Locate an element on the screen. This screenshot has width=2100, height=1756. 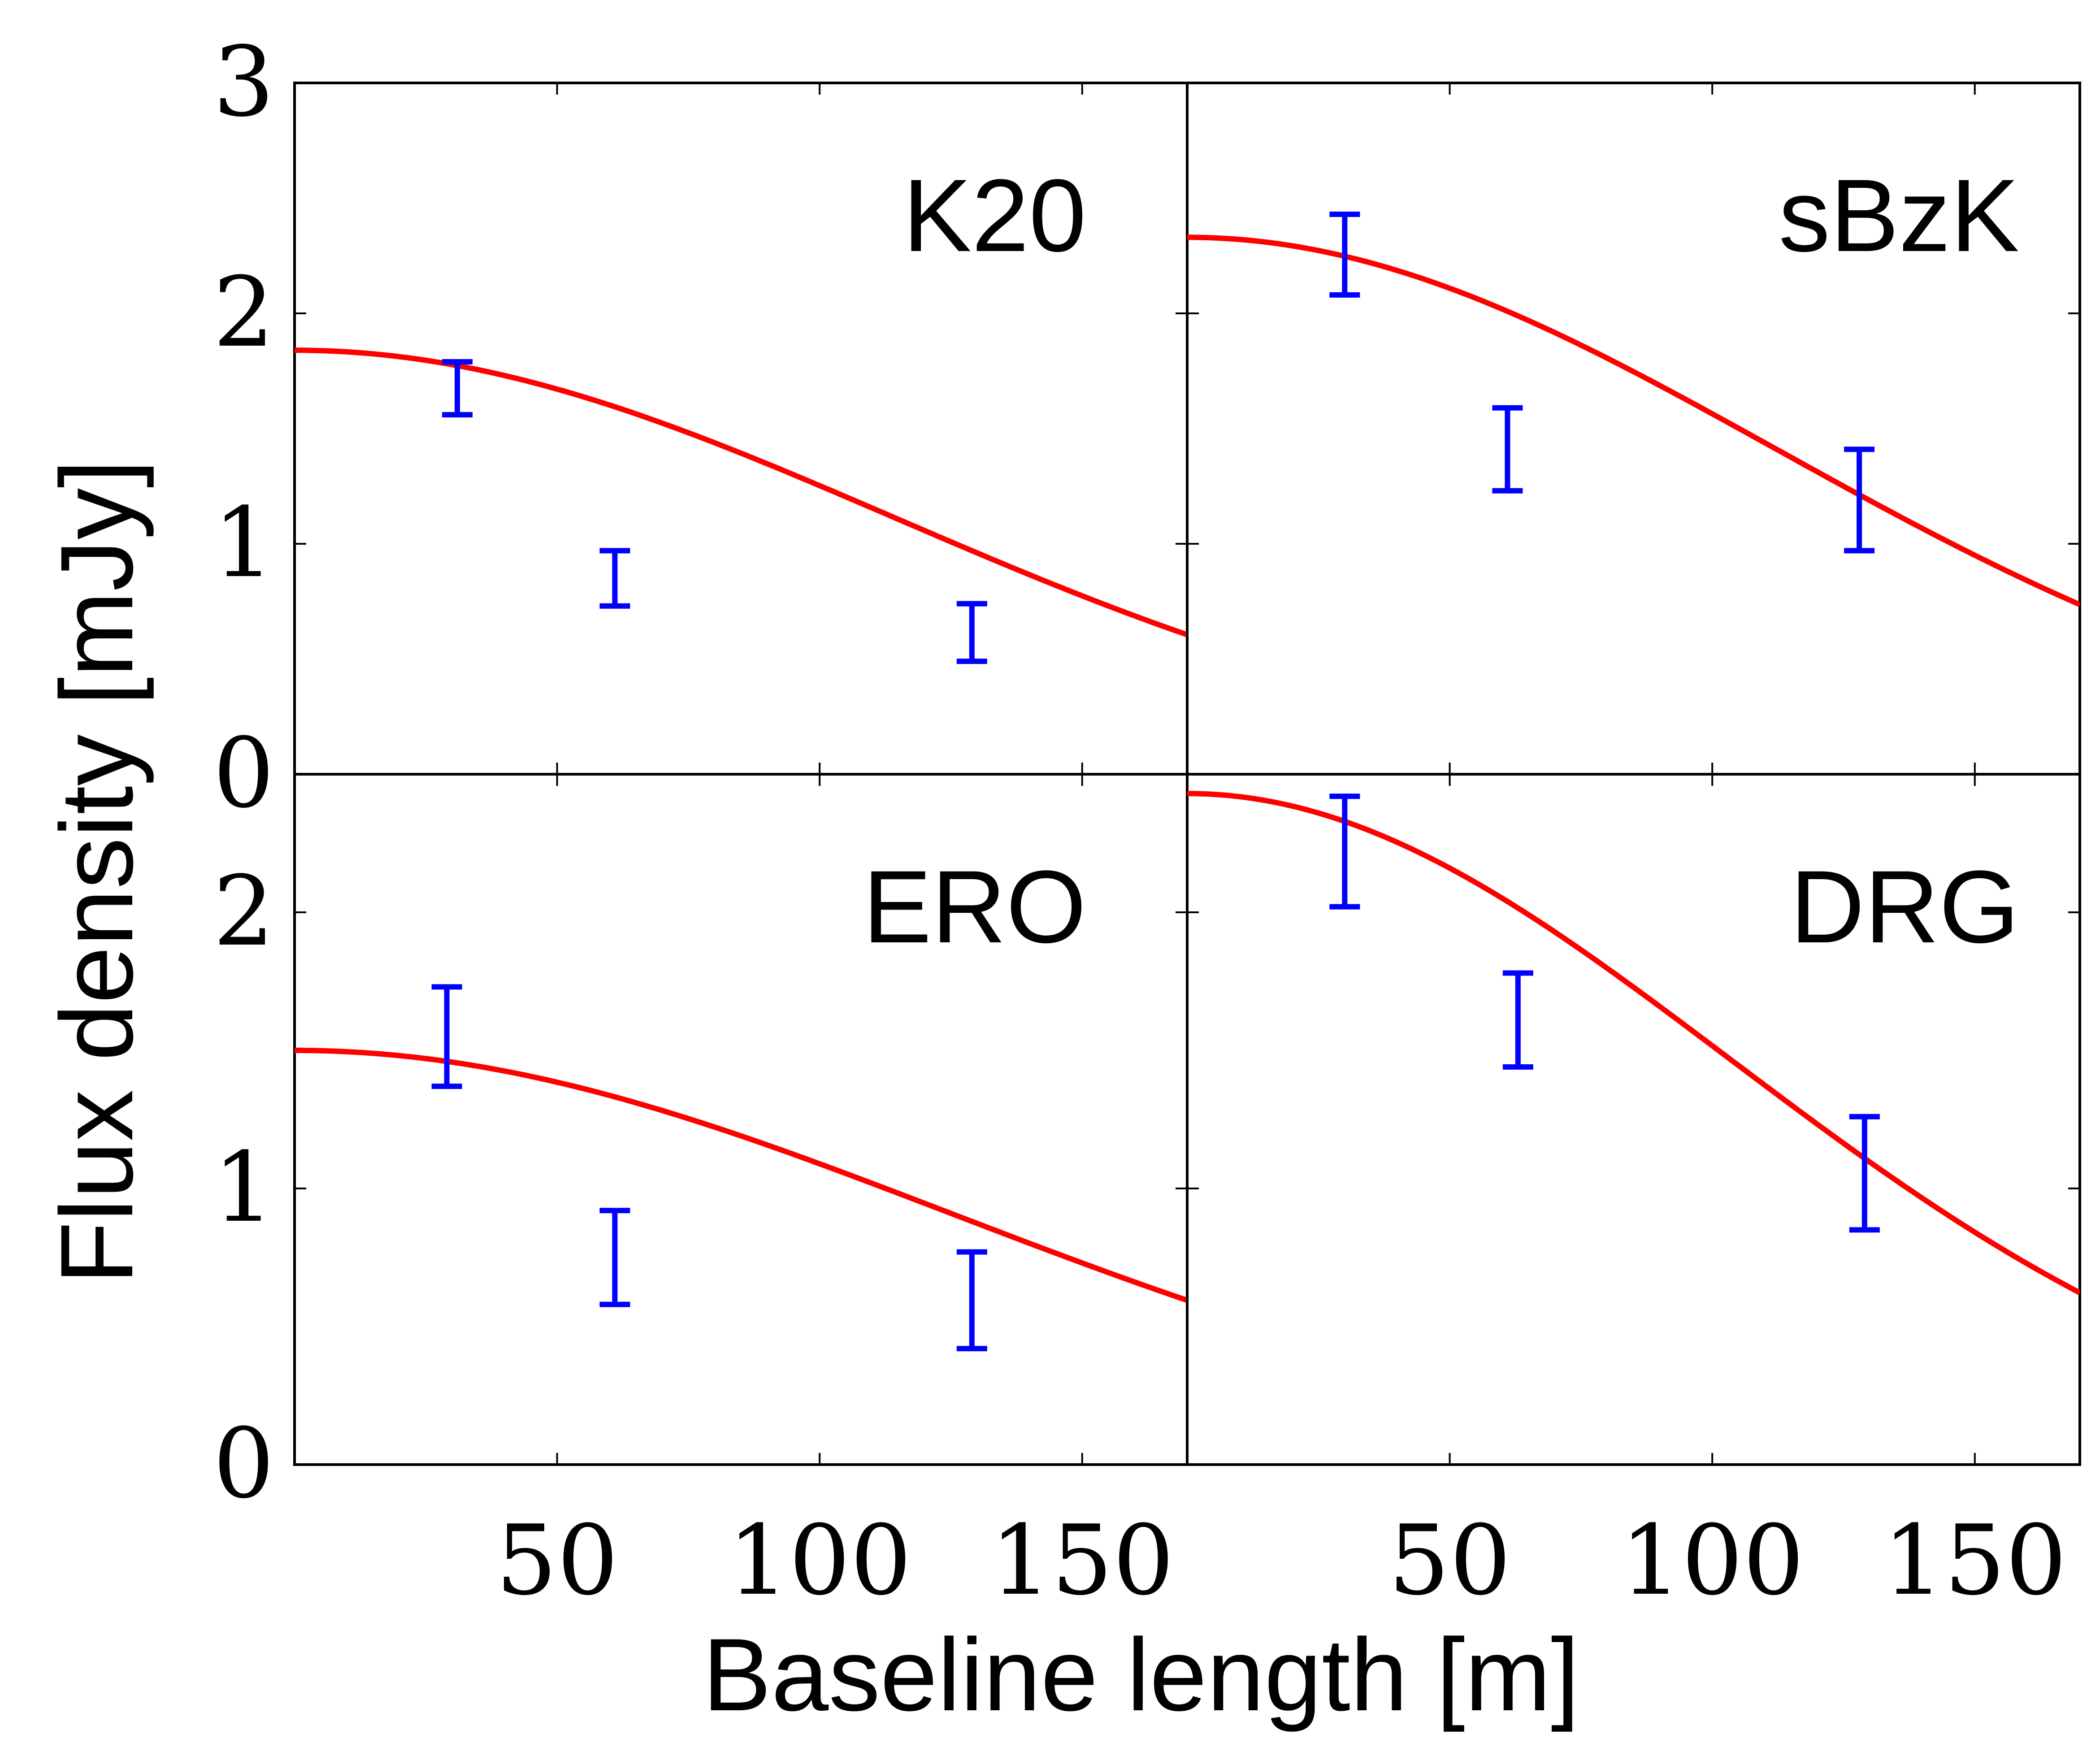
panel-title-sbzk: sBzK is located at coordinates (1899, 215).